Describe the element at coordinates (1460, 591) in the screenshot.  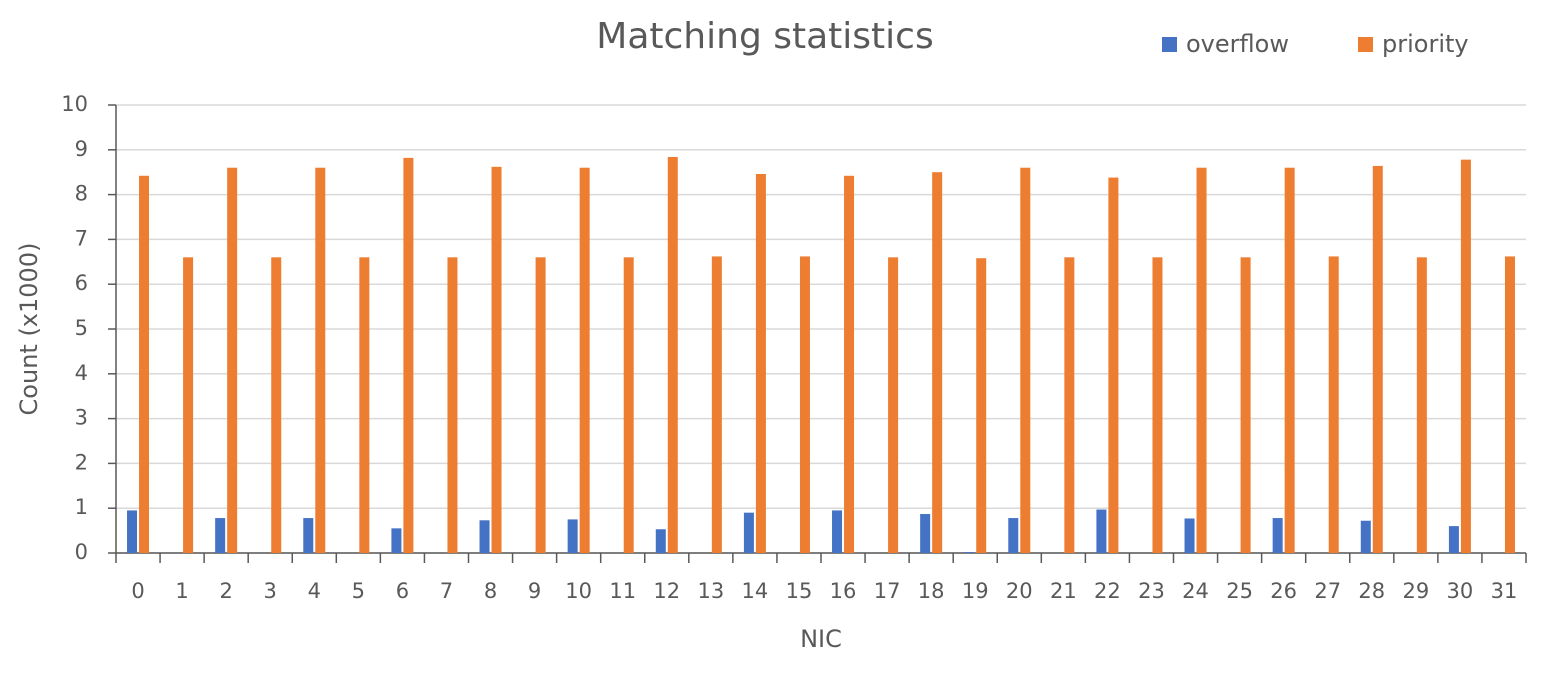
I see `x-tick-label: 30` at that location.